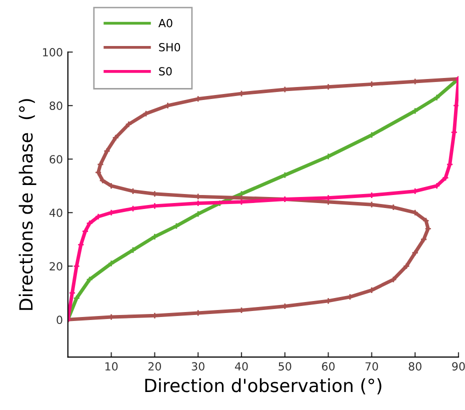  Describe the element at coordinates (56, 106) in the screenshot. I see `y-tick-label: 80` at that location.